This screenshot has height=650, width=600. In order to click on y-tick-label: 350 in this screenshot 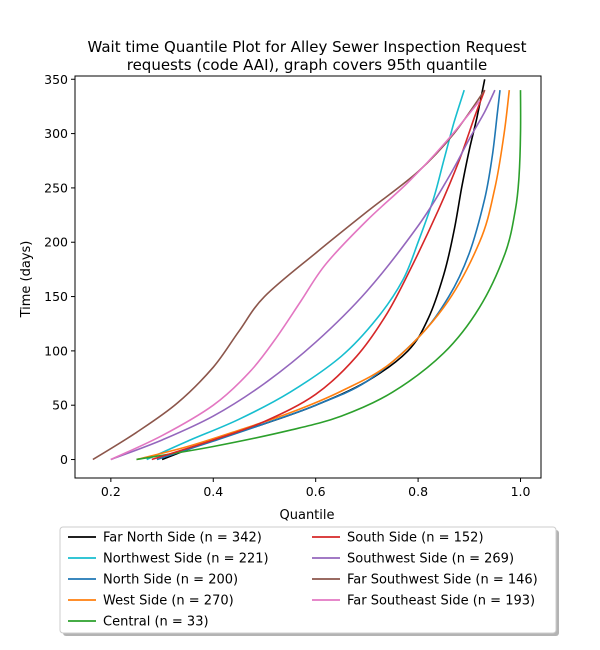, I will do `click(56, 79)`.